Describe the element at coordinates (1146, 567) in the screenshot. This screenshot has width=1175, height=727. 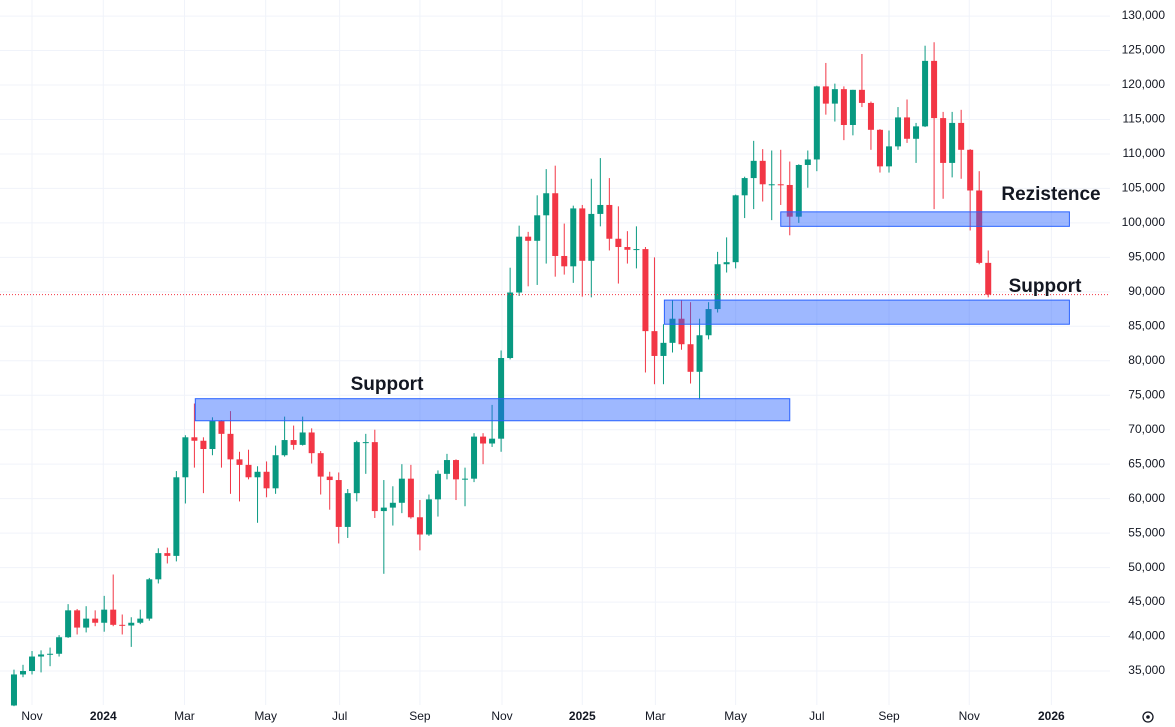
I see `y-tick-label: 50,000` at that location.